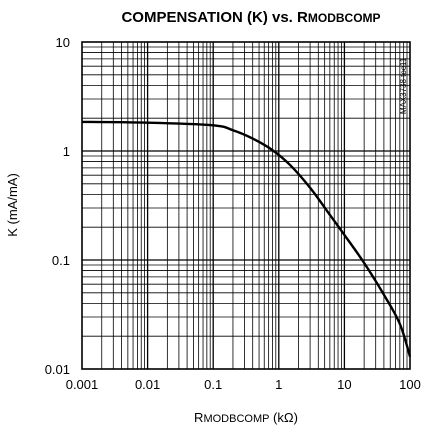 Image resolution: width=421 pixels, height=433 pixels. I want to click on x-tick-labels: 0.001 0.01 0.1 1 10 100, so click(243, 384).